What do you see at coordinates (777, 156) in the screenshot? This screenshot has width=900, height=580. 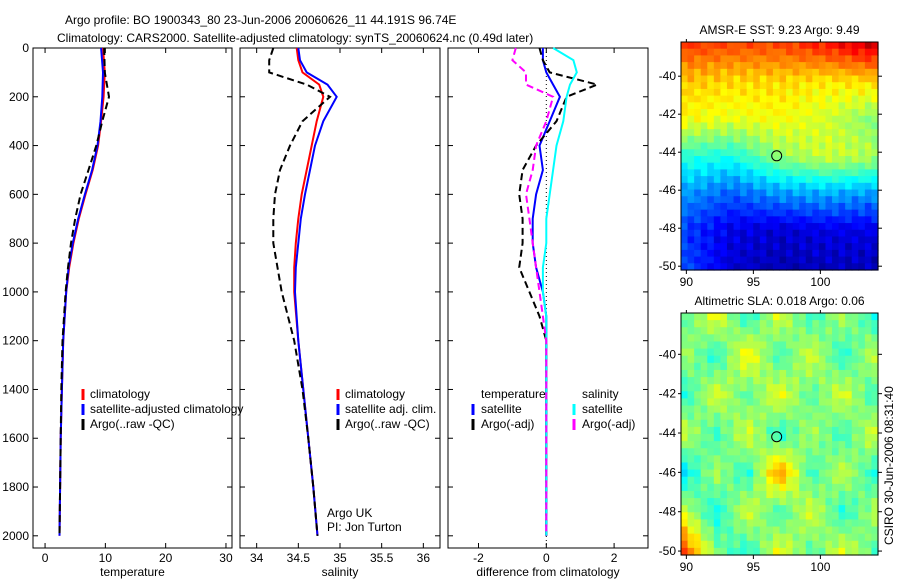 I see `argo-float-marker` at bounding box center [777, 156].